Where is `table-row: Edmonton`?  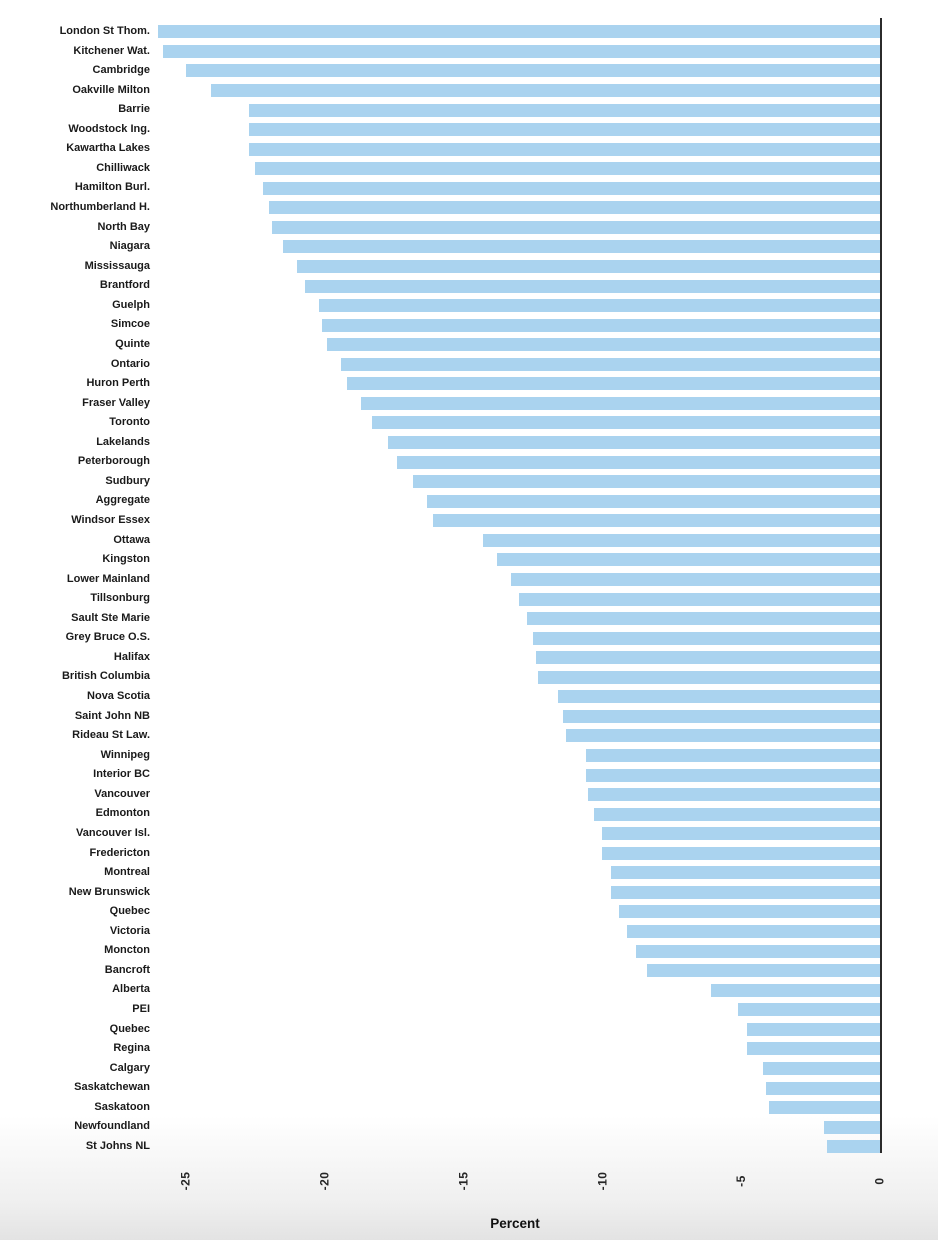 table-row: Edmonton is located at coordinates (469, 814).